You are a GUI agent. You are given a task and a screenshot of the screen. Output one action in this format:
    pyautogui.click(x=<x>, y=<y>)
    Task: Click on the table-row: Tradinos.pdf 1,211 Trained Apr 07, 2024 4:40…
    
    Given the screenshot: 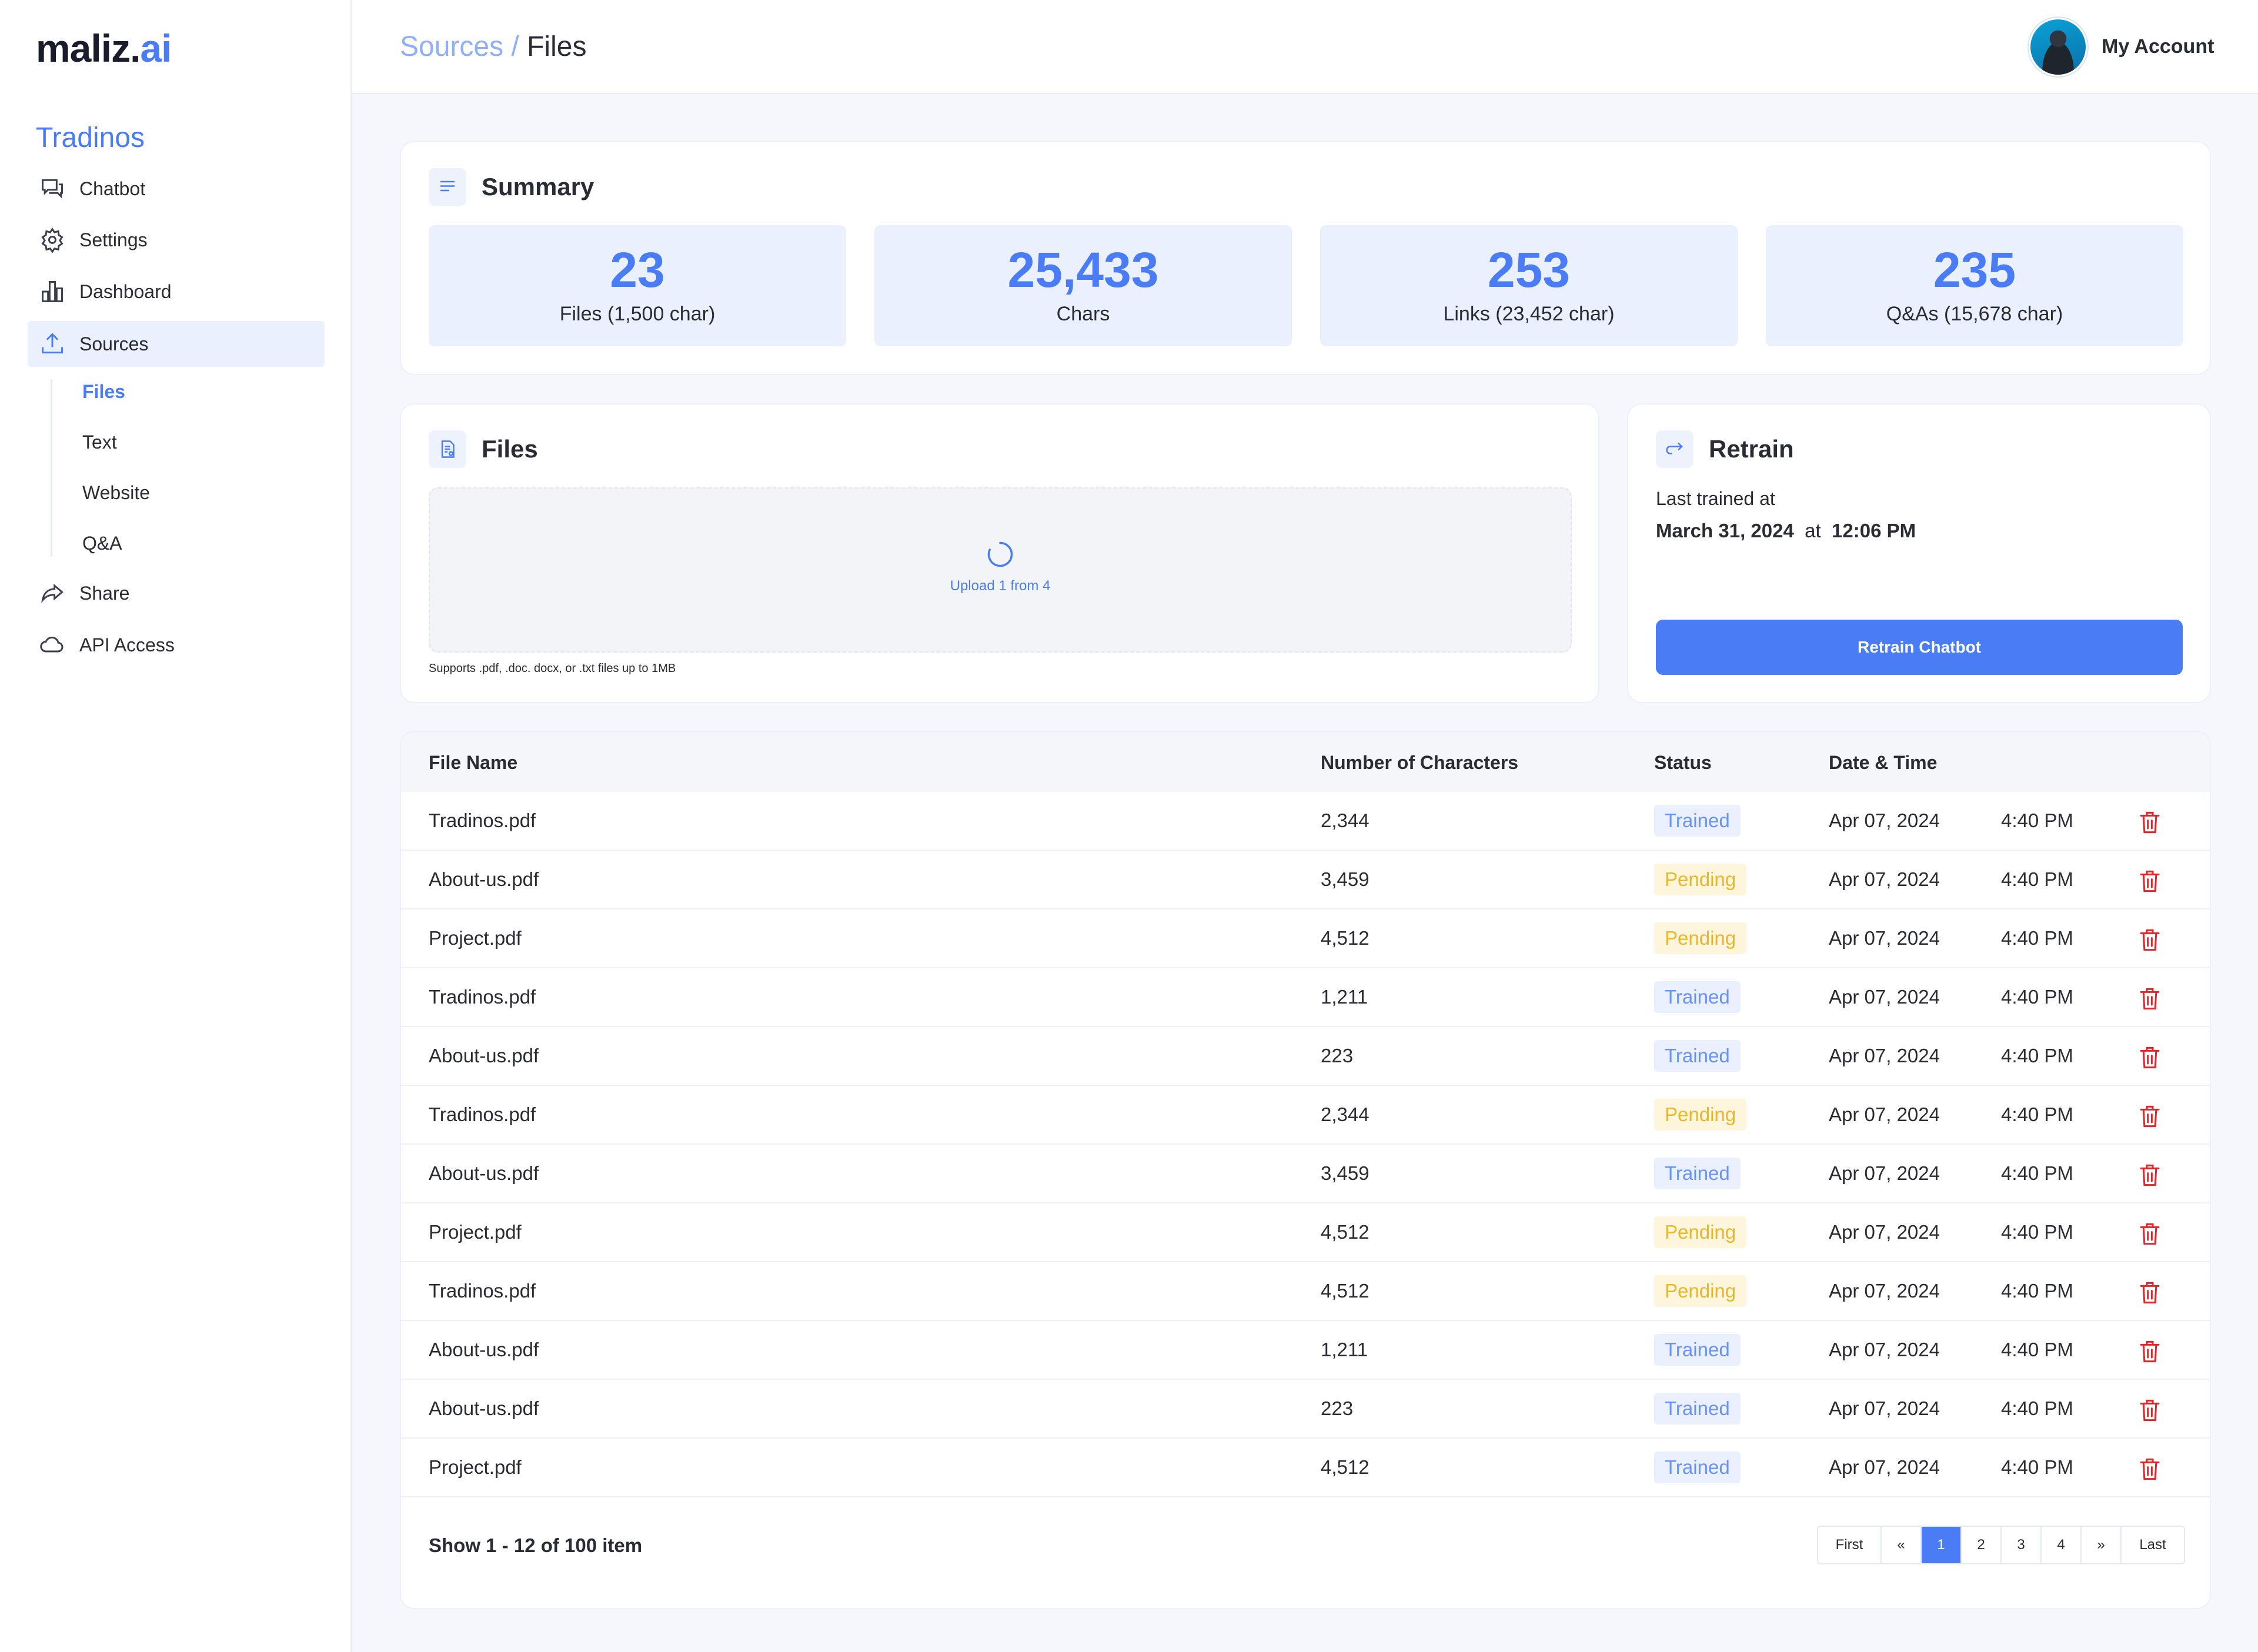 What is the action you would take?
    pyautogui.click(x=1305, y=998)
    